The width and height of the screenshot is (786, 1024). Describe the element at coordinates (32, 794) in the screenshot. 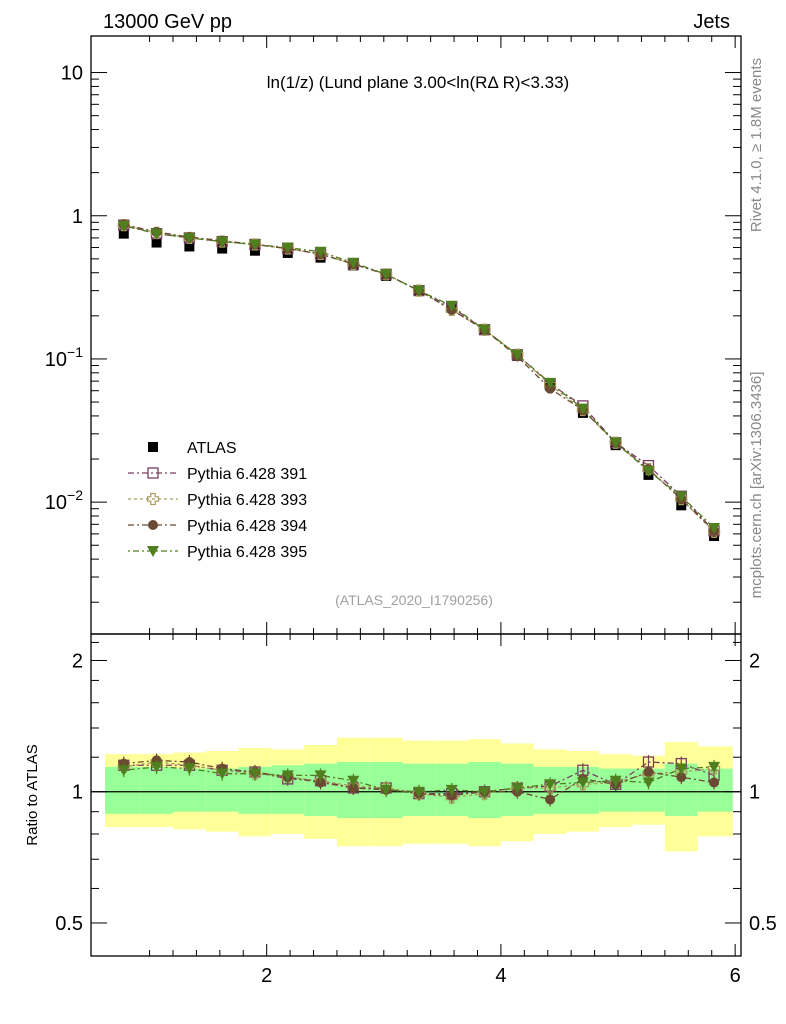

I see `ratio-ylabel: Ratio to ATLAS` at that location.